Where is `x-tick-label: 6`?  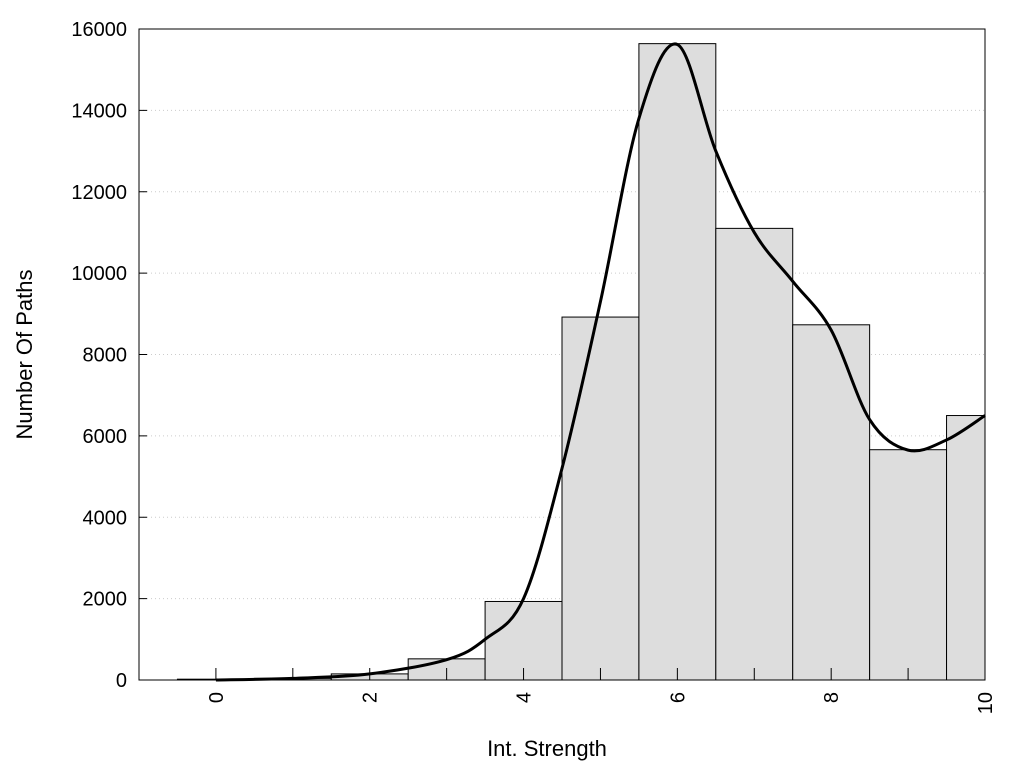 x-tick-label: 6 is located at coordinates (678, 697).